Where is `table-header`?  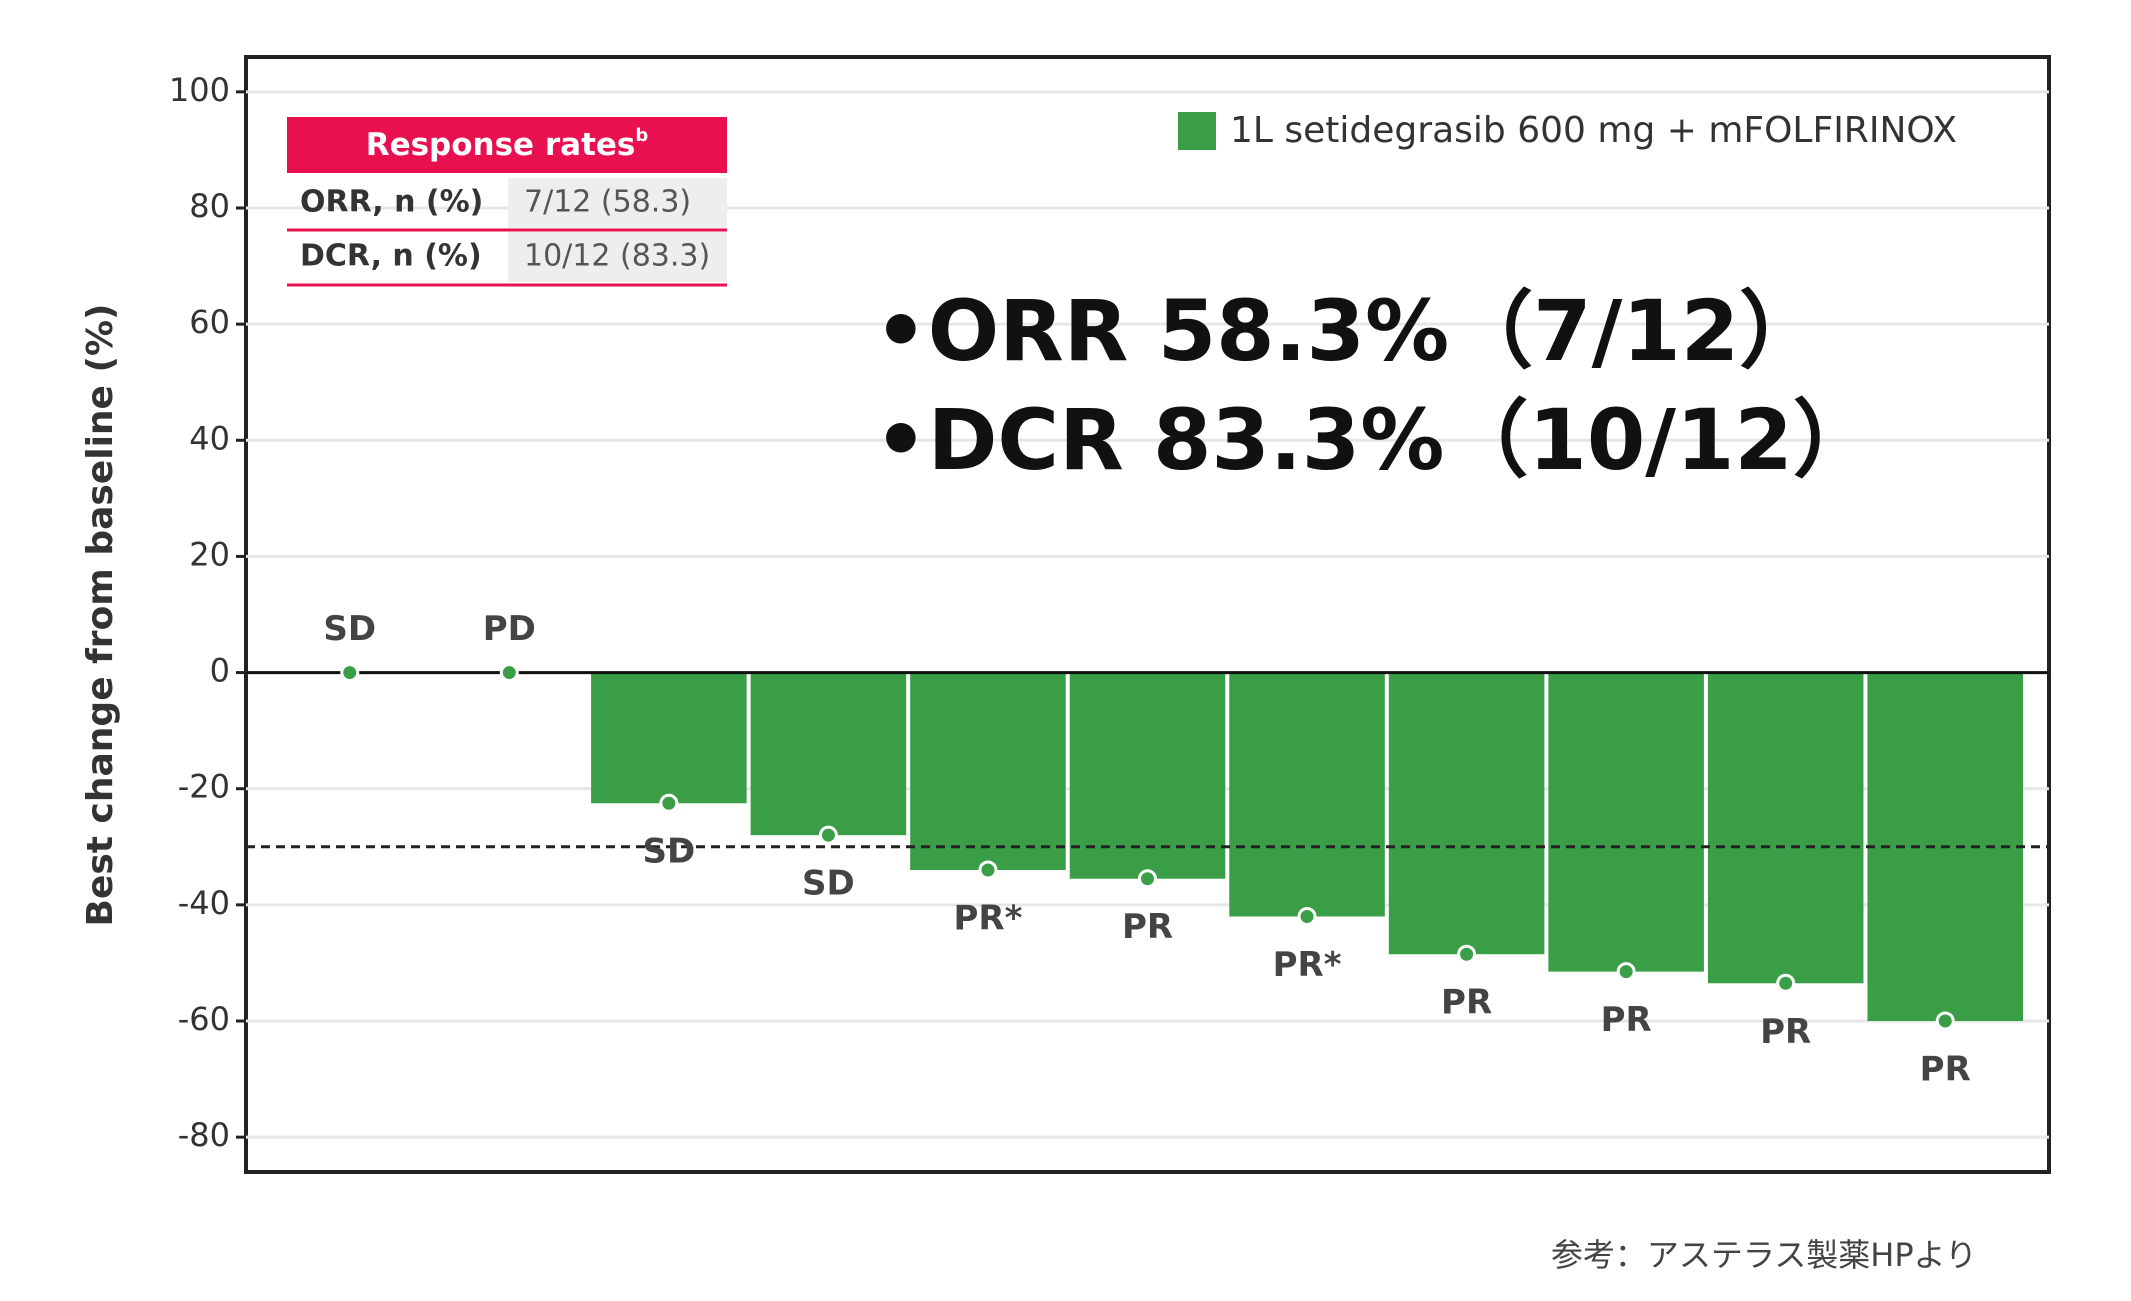
table-header is located at coordinates (507, 145).